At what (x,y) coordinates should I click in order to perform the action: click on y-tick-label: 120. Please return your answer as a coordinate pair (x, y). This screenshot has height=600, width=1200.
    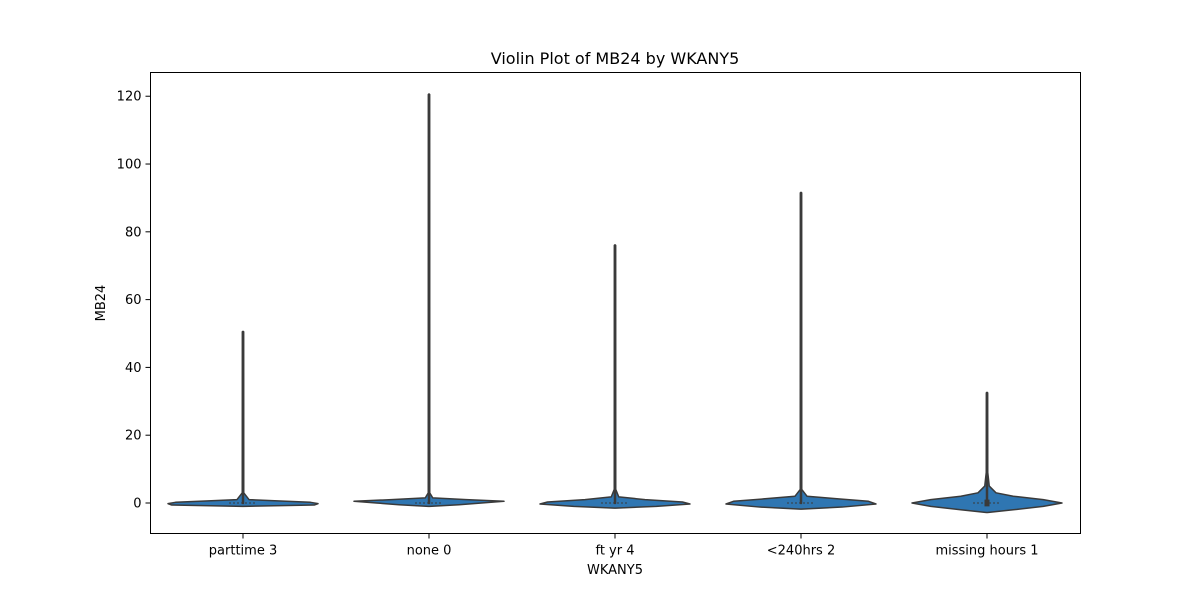
    Looking at the image, I should click on (129, 97).